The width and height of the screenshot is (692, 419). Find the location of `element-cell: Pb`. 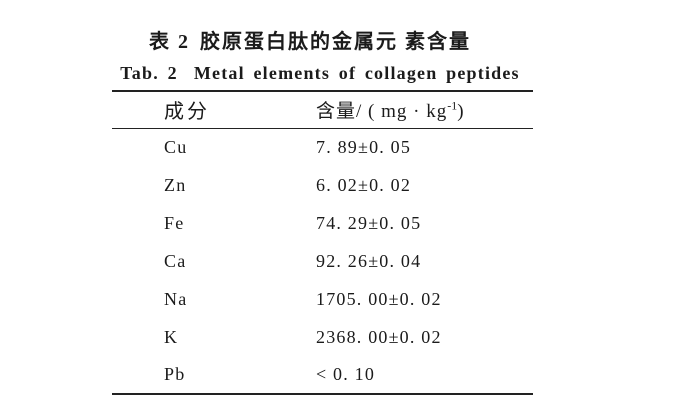

element-cell: Pb is located at coordinates (175, 374).